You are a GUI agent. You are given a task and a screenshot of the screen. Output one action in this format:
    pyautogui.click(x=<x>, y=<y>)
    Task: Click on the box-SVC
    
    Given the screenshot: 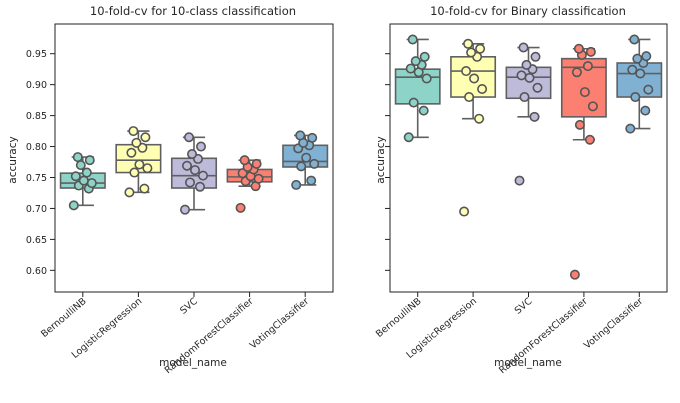 What is the action you would take?
    pyautogui.click(x=528, y=83)
    